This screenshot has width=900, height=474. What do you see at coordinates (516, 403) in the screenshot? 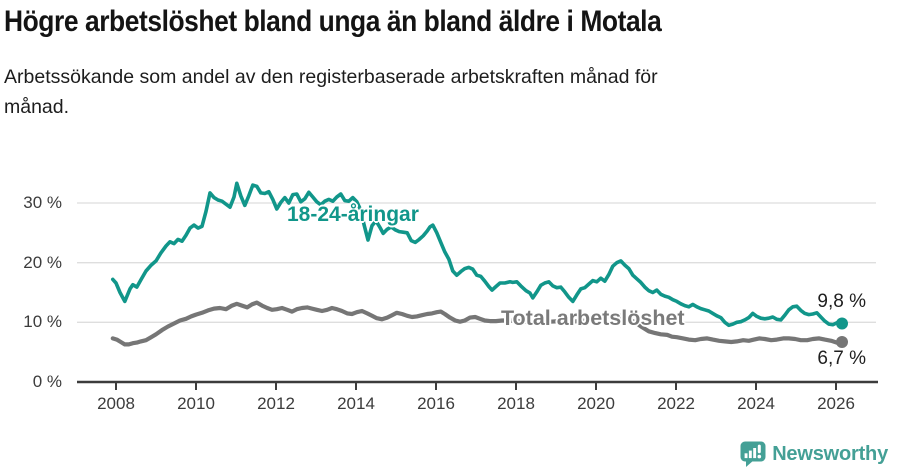
I see `x-tick-label: 2018` at bounding box center [516, 403].